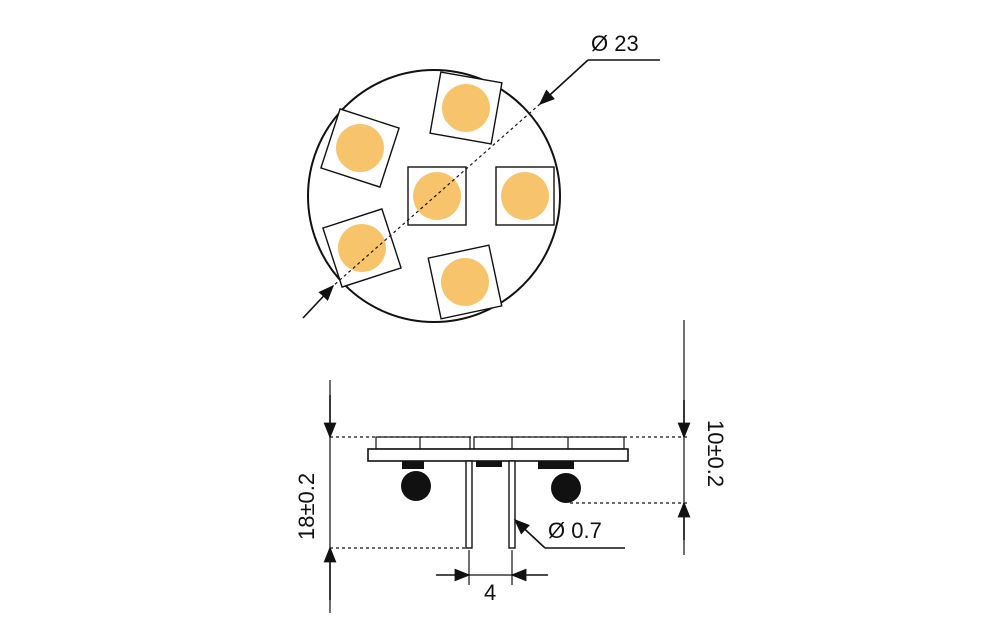 The width and height of the screenshot is (1000, 640). Describe the element at coordinates (413, 465) in the screenshot. I see `component-smd-left` at that location.